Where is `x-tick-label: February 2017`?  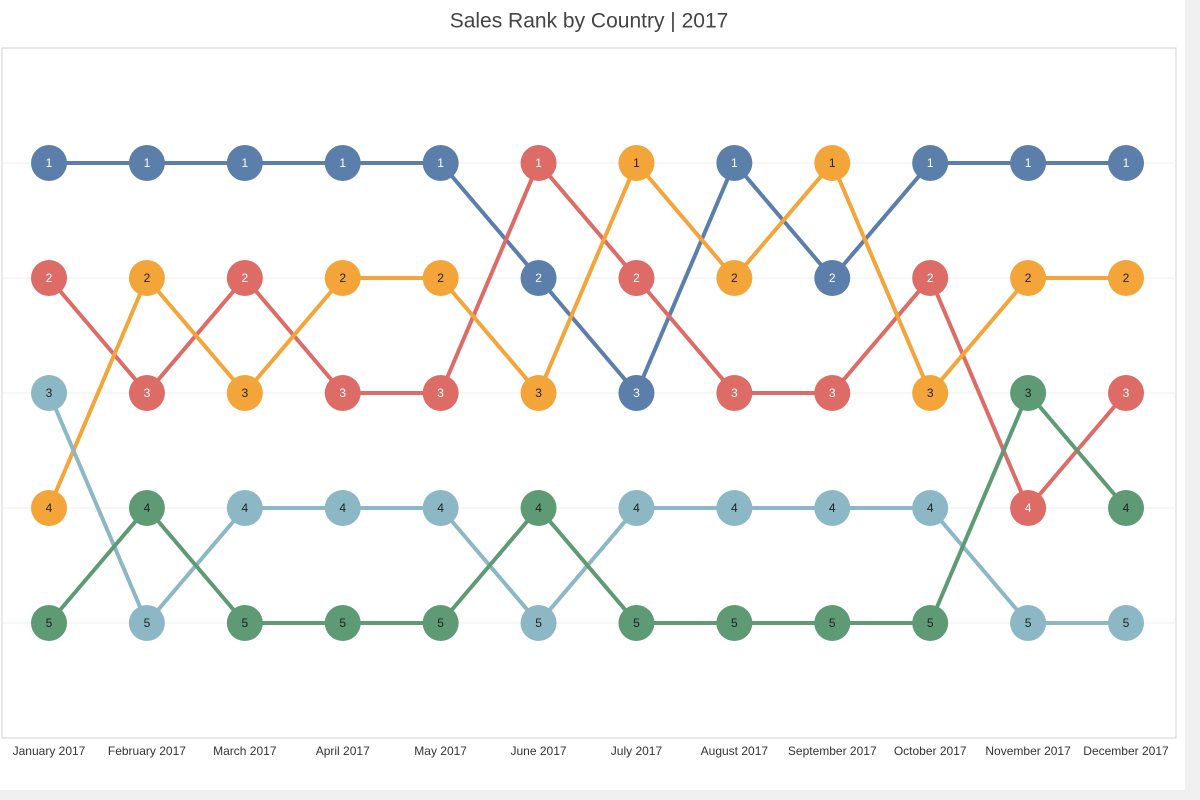 x-tick-label: February 2017 is located at coordinates (147, 751).